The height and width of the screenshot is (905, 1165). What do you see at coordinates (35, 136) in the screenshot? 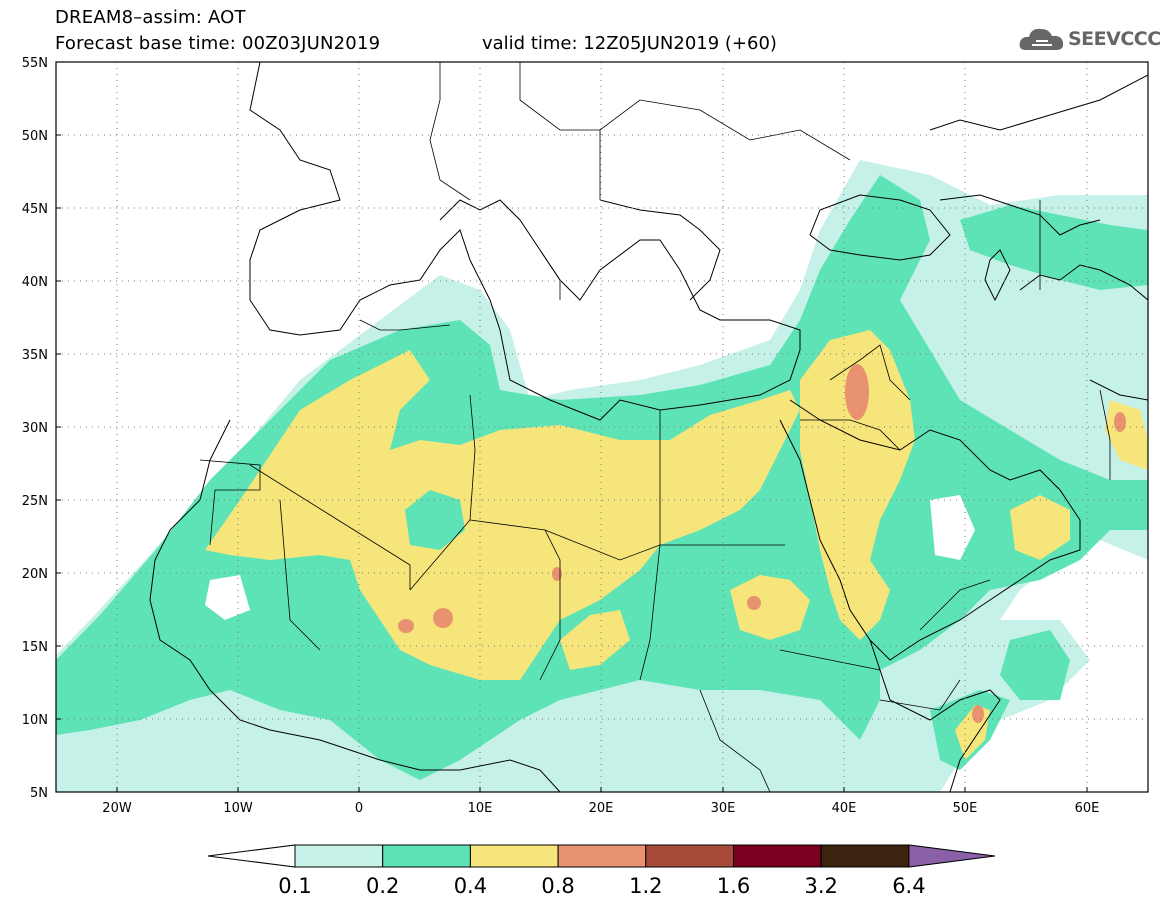
I see `lat-label: 50N` at bounding box center [35, 136].